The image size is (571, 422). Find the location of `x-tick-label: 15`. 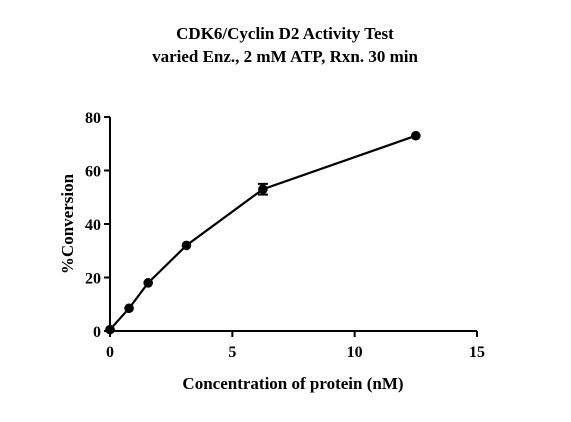

x-tick-label: 15 is located at coordinates (477, 352).